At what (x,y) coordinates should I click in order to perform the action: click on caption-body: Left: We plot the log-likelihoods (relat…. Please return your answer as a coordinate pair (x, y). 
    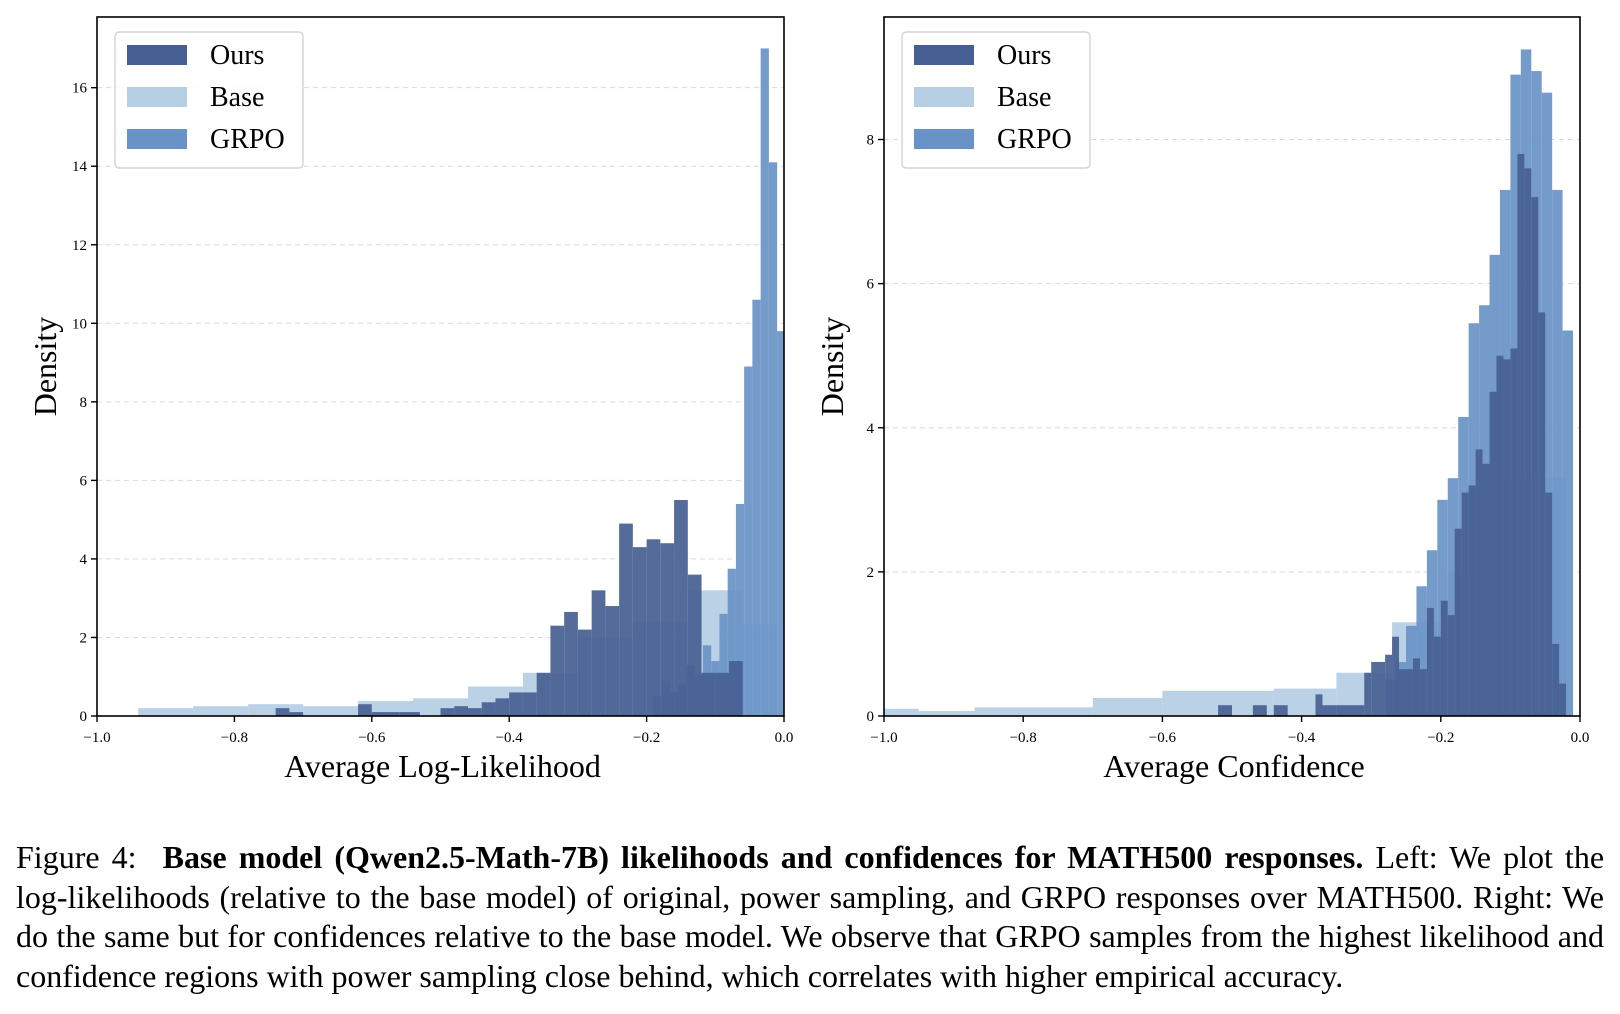
    Looking at the image, I should click on (810, 916).